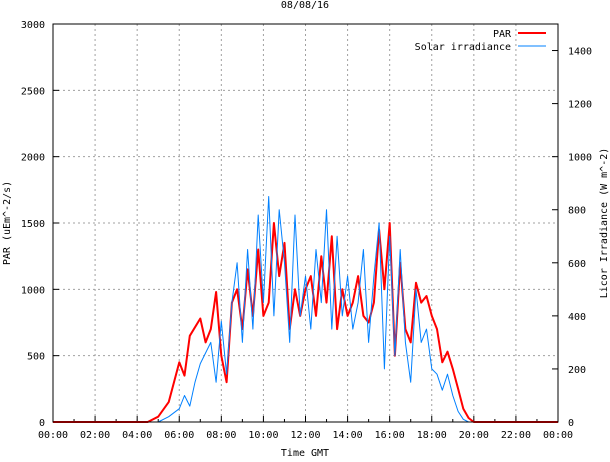 This screenshot has width=610, height=462. Describe the element at coordinates (577, 211) in the screenshot. I see `y2-tick-label: 800` at that location.